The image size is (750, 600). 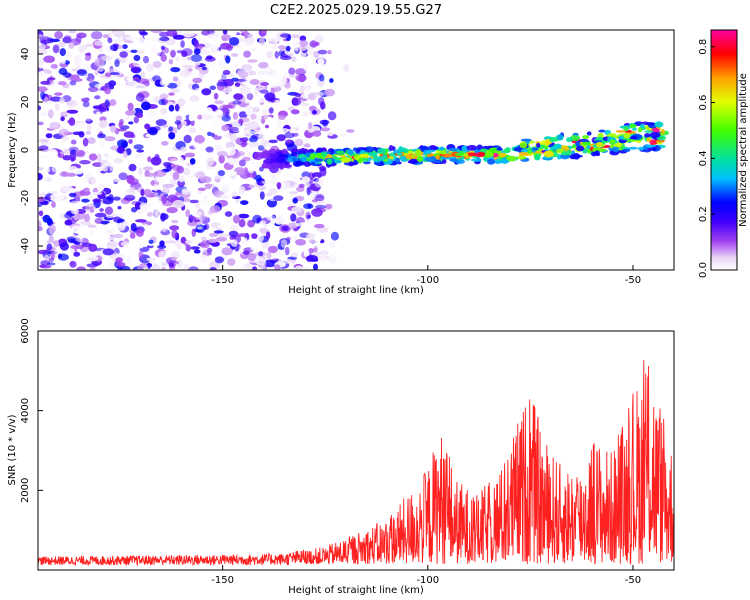 I want to click on colorbar-tick-label: 0.8, so click(x=703, y=47).